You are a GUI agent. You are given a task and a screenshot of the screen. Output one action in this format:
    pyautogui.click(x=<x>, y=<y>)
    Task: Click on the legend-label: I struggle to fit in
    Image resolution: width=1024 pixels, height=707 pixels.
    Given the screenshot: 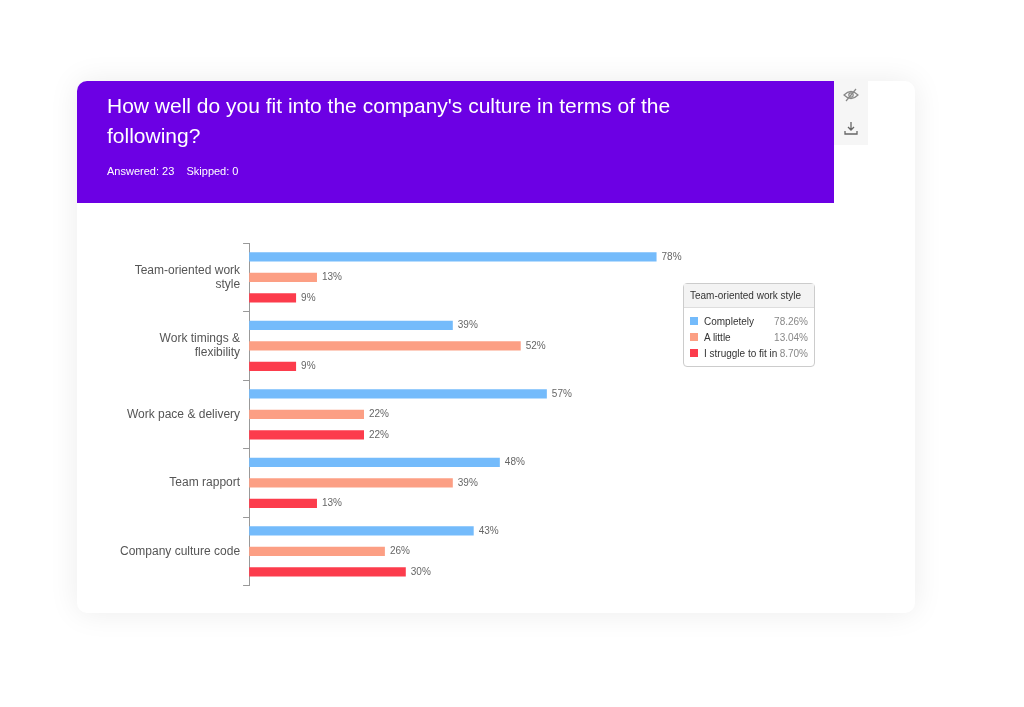 What is the action you would take?
    pyautogui.click(x=741, y=353)
    